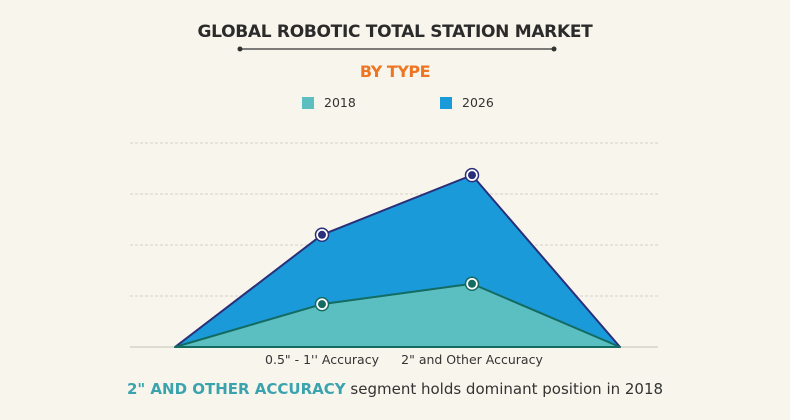 The width and height of the screenshot is (790, 420). I want to click on x-tick-label: 2" and Other Accuracy, so click(472, 359).